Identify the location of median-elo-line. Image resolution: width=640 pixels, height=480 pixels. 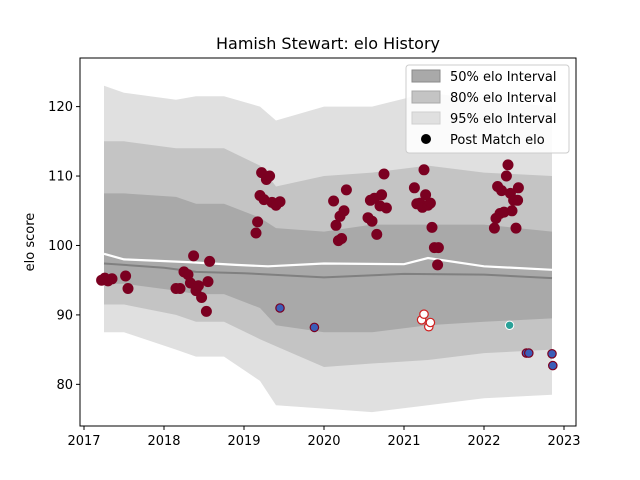
(328, 271).